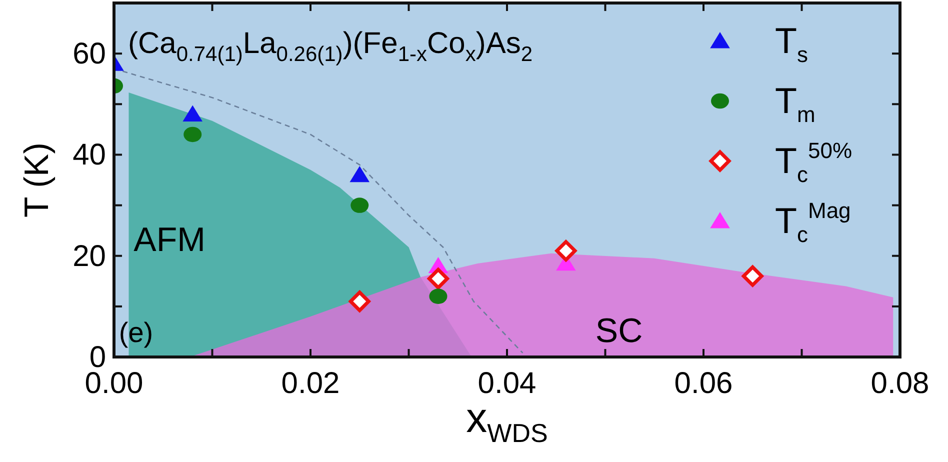 This screenshot has height=462, width=948. What do you see at coordinates (619, 331) in the screenshot?
I see `annotation: SC` at bounding box center [619, 331].